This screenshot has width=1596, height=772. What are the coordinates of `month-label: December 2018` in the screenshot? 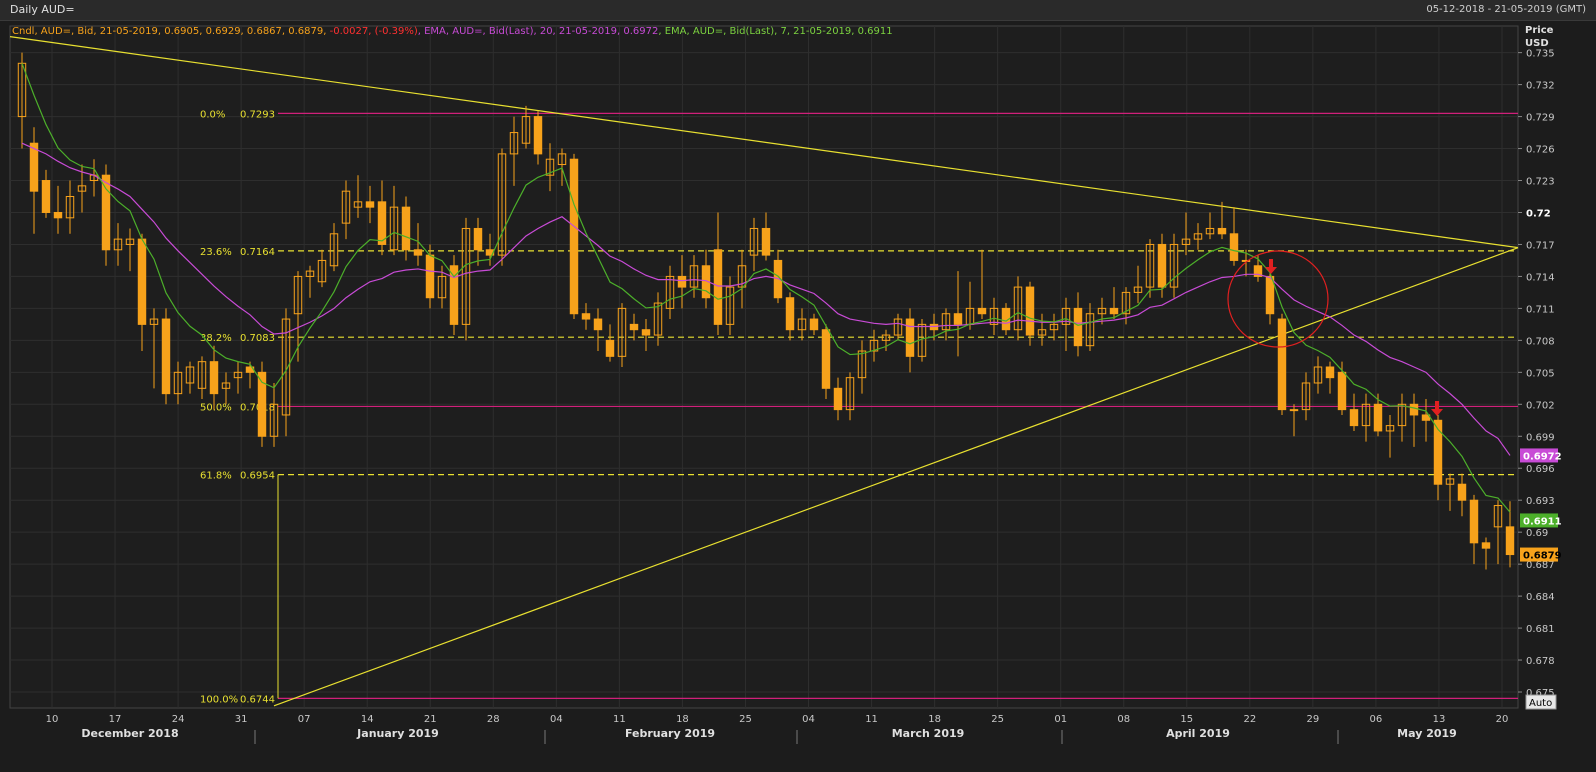 It's located at (129, 733).